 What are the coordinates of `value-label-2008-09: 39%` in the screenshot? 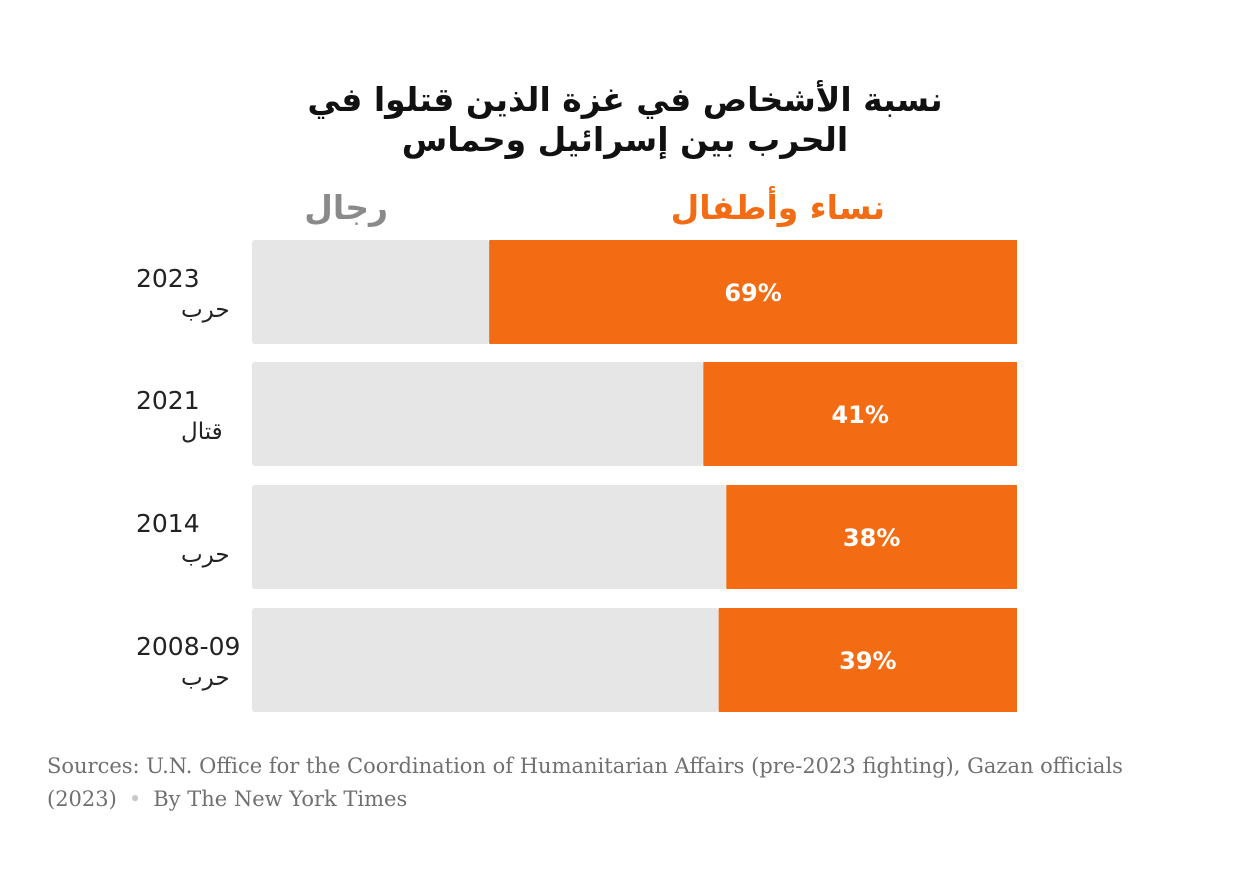 It's located at (867, 661).